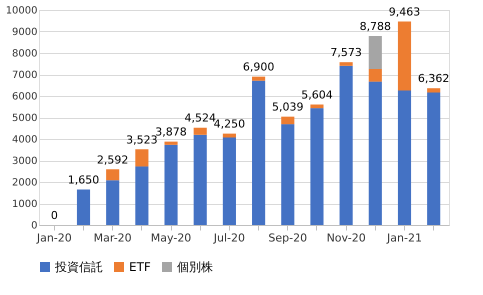 The height and width of the screenshot is (295, 483). What do you see at coordinates (195, 267) in the screenshot?
I see `legend-label: 個別株` at bounding box center [195, 267].